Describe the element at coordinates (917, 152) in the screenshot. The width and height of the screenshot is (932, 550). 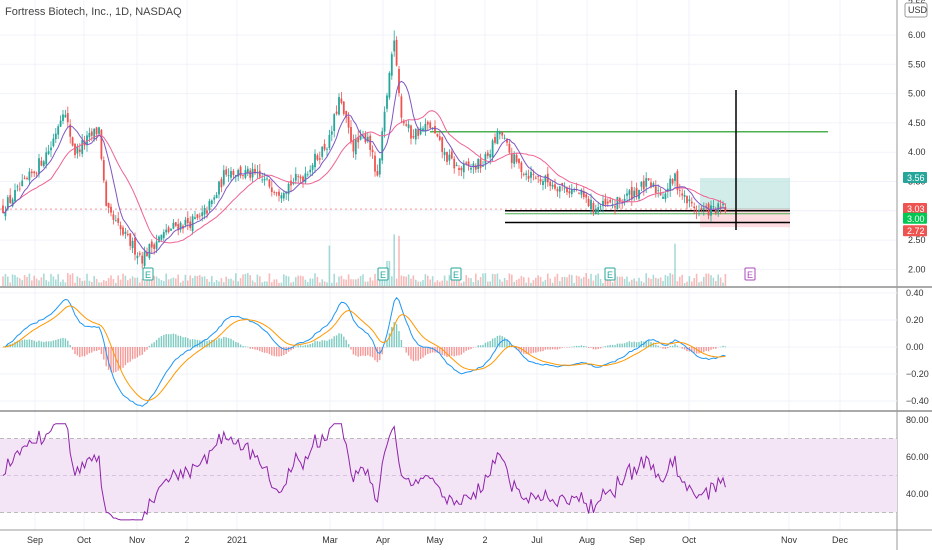
I see `price-tick-label: 4.00` at that location.